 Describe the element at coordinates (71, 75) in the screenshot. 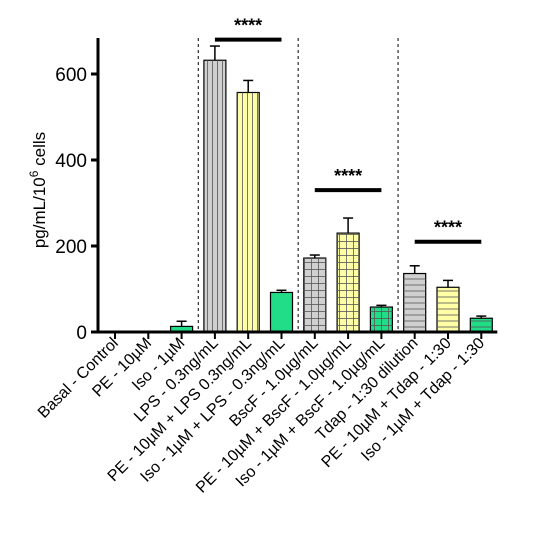

I see `y-tick-label: 600` at that location.